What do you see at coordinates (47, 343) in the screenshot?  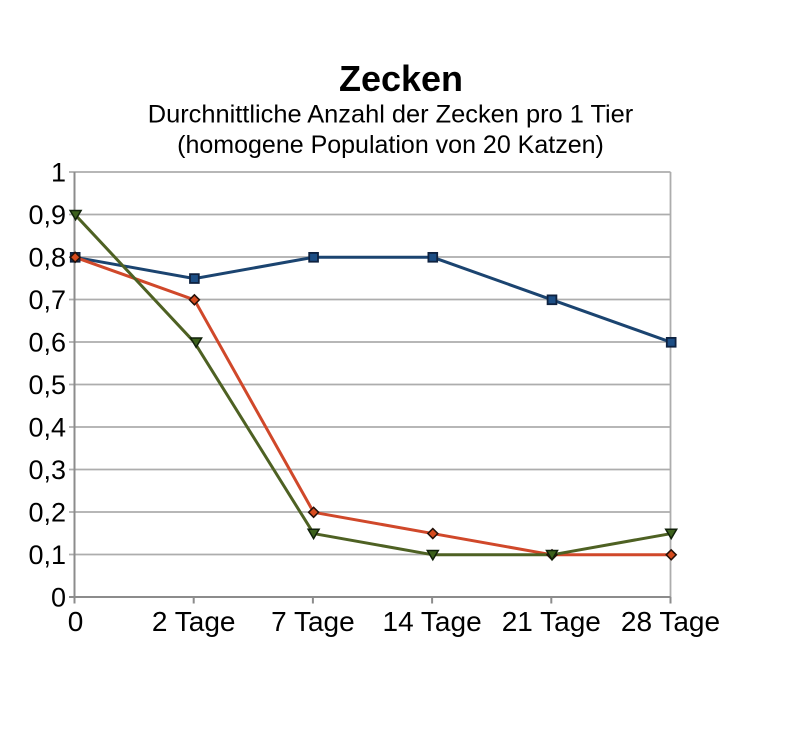 I see `svg-text: 0,6` at bounding box center [47, 343].